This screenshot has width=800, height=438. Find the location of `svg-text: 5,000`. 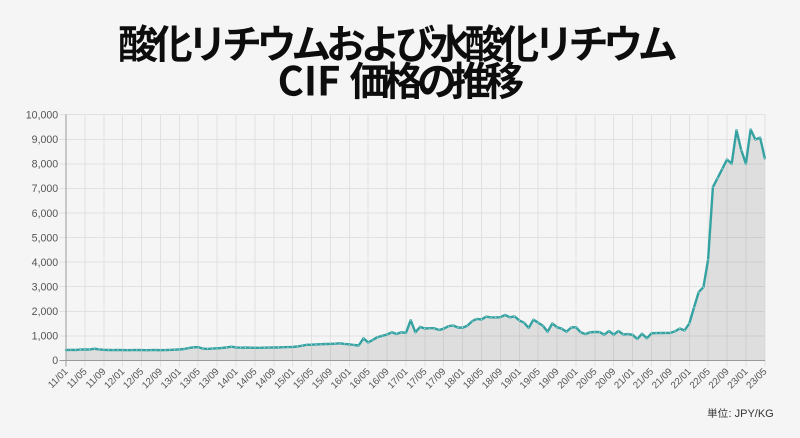

svg-text: 5,000 is located at coordinates (45, 238).